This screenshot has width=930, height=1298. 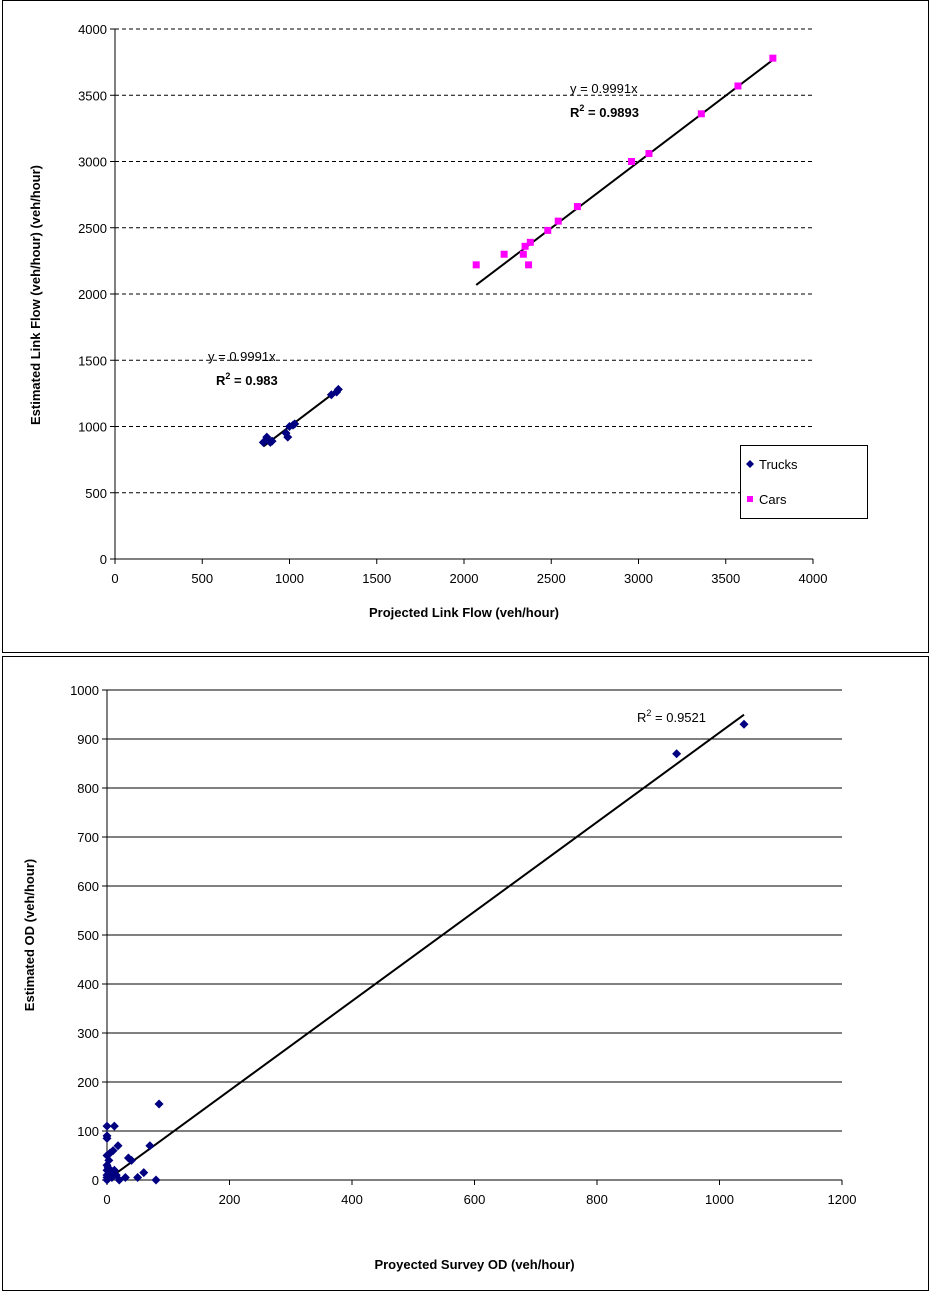 What do you see at coordinates (678, 717) in the screenshot?
I see `r-squared-value: = 0.9521` at bounding box center [678, 717].